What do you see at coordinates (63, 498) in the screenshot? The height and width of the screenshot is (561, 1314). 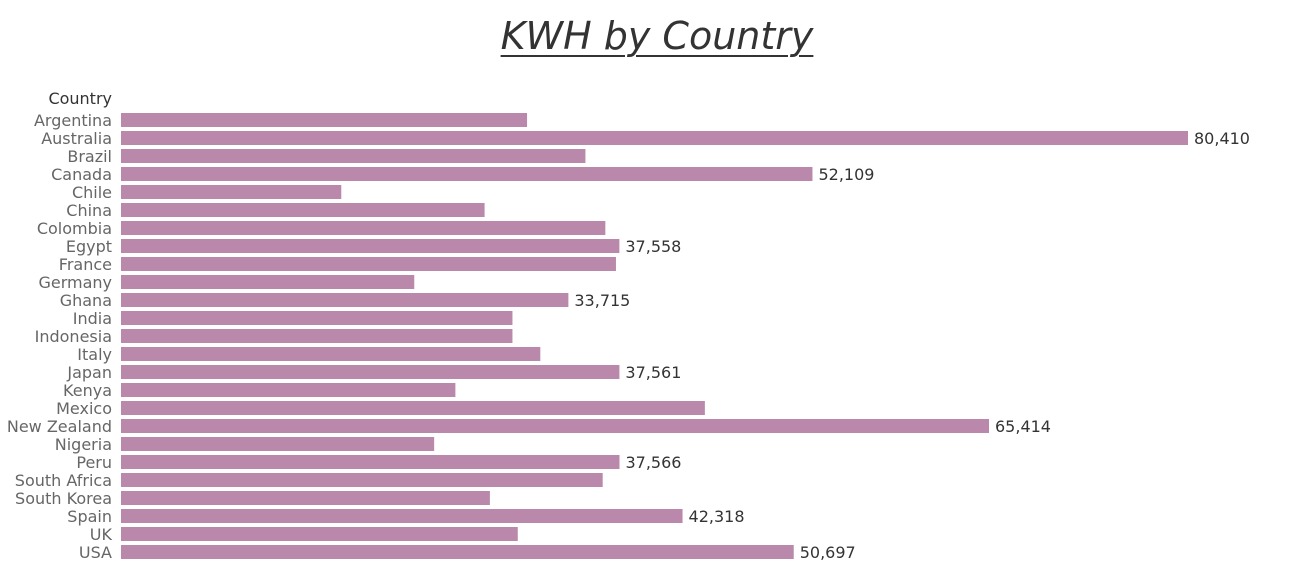 I see `category-label: South Korea` at bounding box center [63, 498].